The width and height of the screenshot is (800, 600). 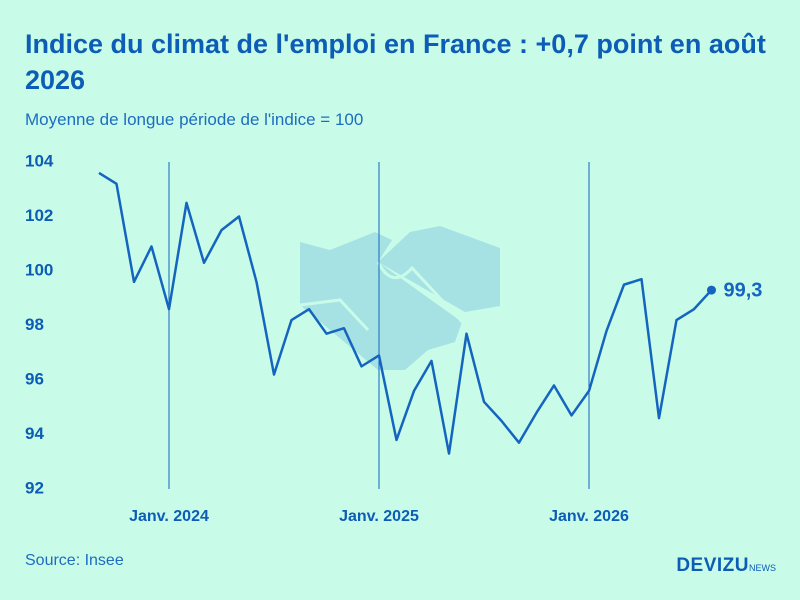 I want to click on y-tick-label: 94, so click(x=34, y=433).